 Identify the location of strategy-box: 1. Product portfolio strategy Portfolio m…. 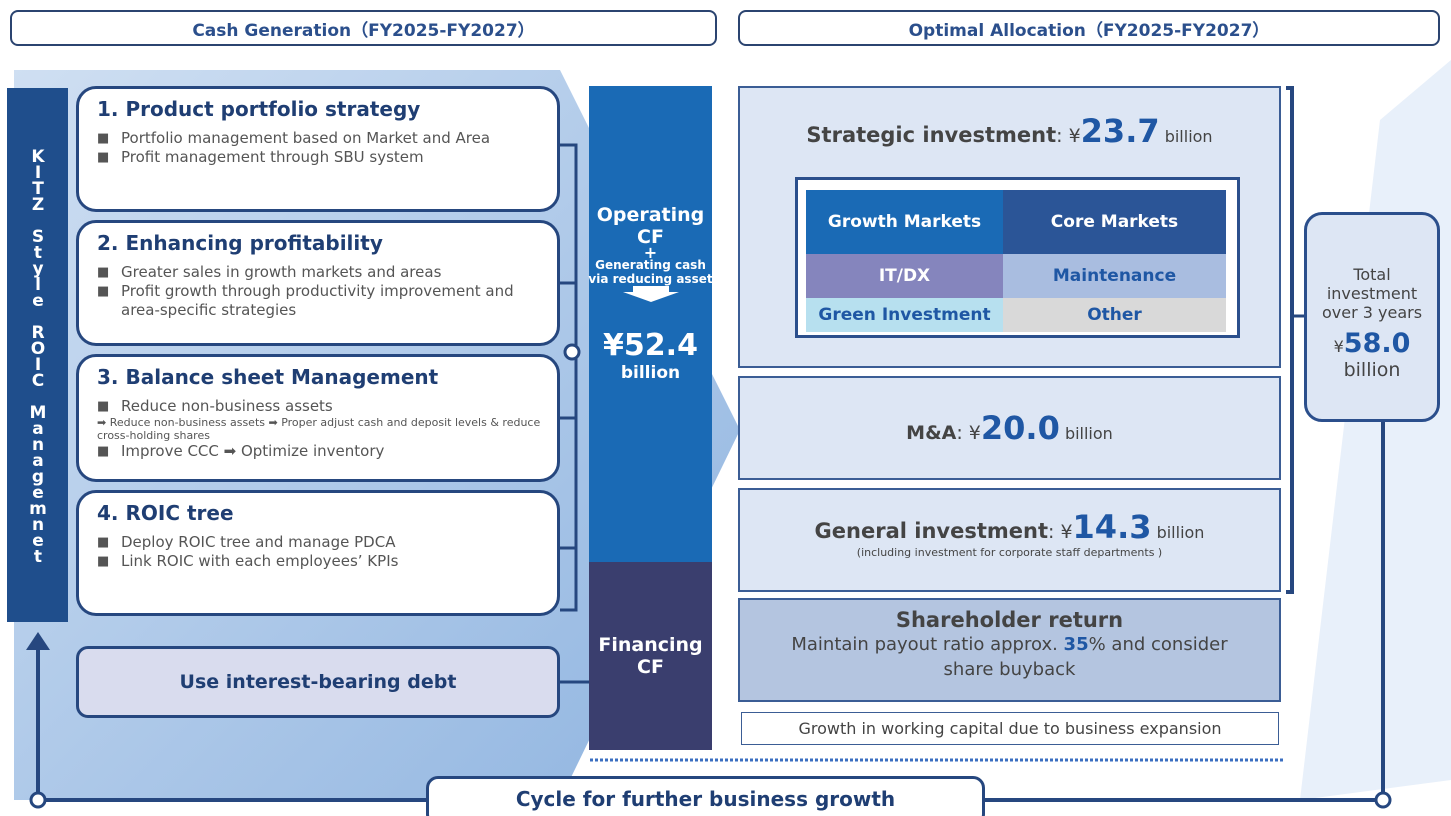
(318, 149).